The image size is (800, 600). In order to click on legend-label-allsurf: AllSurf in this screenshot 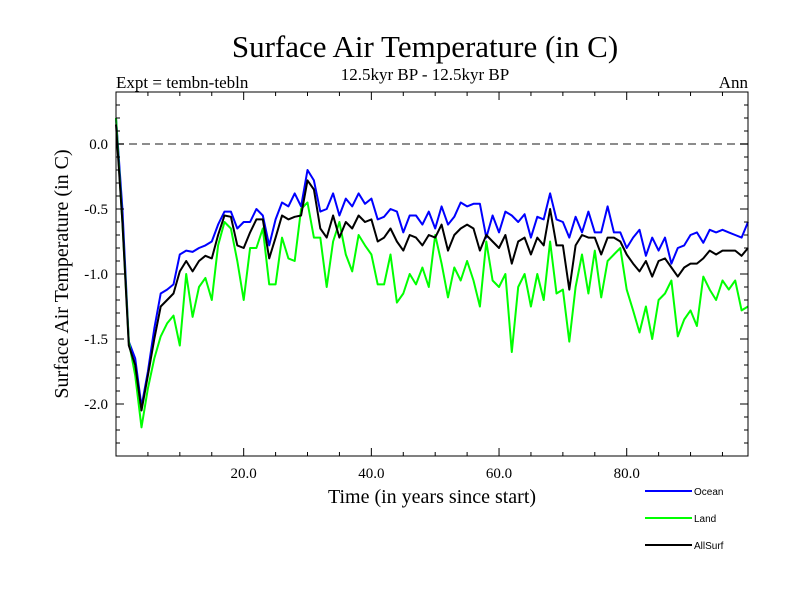, I will do `click(709, 546)`.